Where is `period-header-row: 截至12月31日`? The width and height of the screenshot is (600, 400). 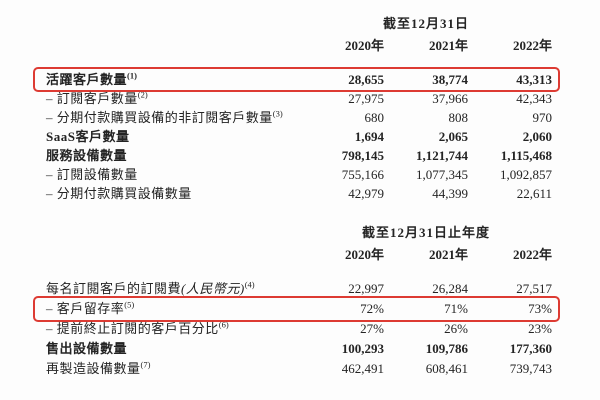
period-header-row: 截至12月31日 is located at coordinates (299, 24).